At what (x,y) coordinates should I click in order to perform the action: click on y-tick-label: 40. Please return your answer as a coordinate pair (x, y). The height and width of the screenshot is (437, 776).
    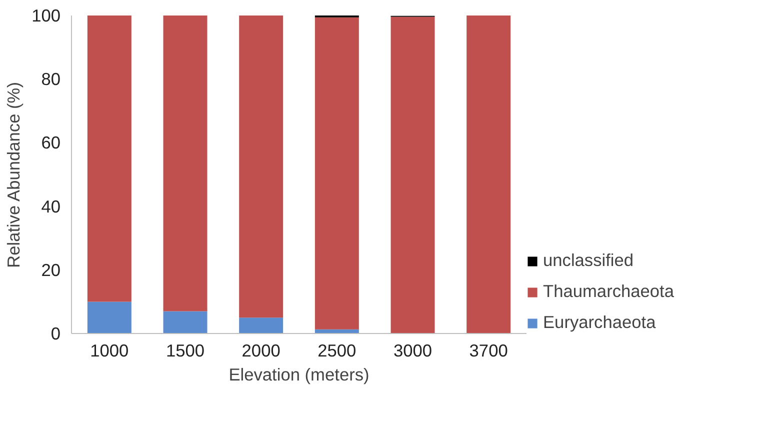
    Looking at the image, I should click on (51, 206).